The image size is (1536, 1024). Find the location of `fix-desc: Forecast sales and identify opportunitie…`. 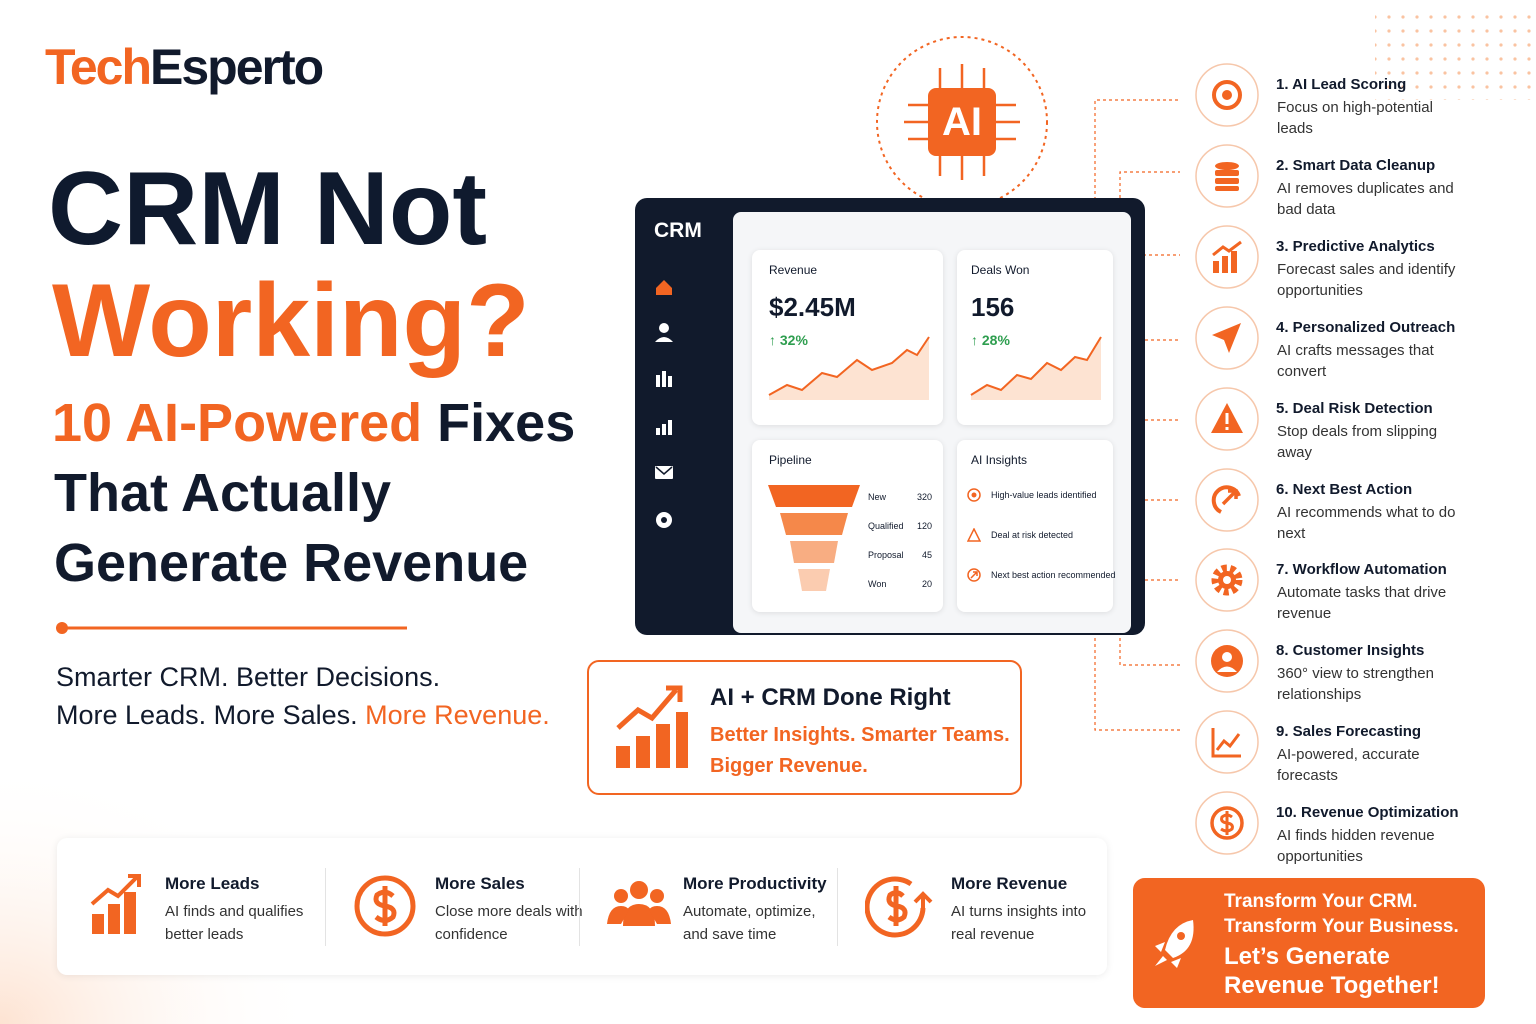

fix-desc: Forecast sales and identify opportunitie… is located at coordinates (1366, 279).